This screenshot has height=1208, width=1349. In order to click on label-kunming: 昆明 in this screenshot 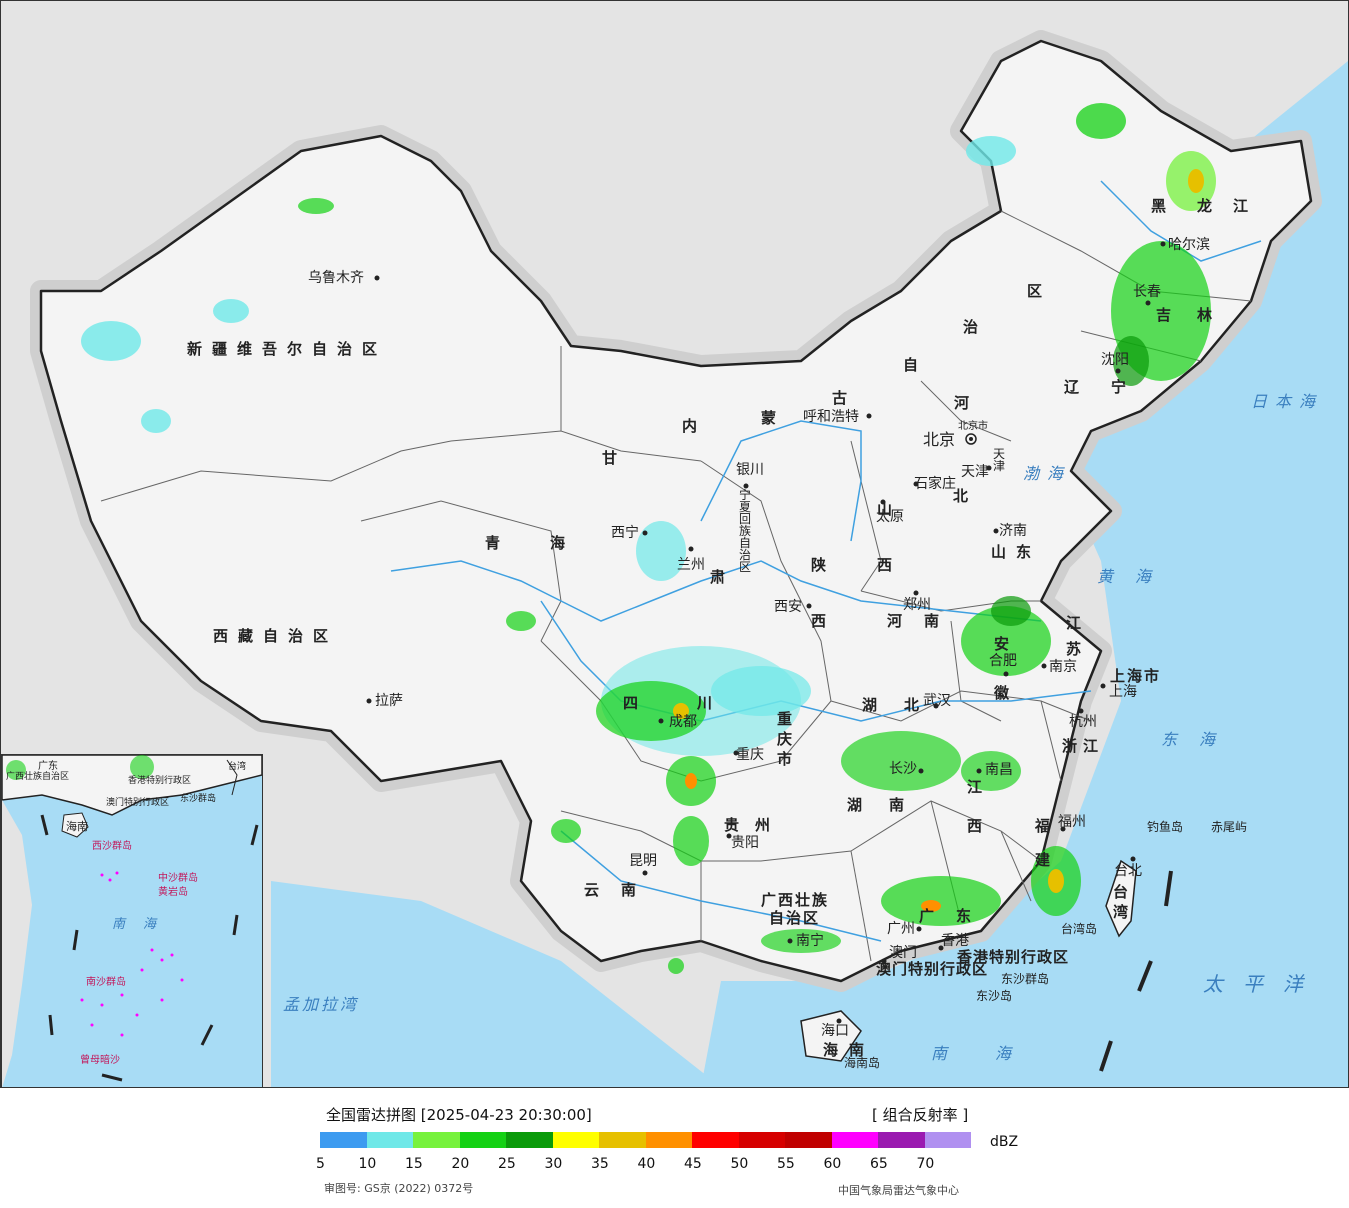, I will do `click(643, 861)`.